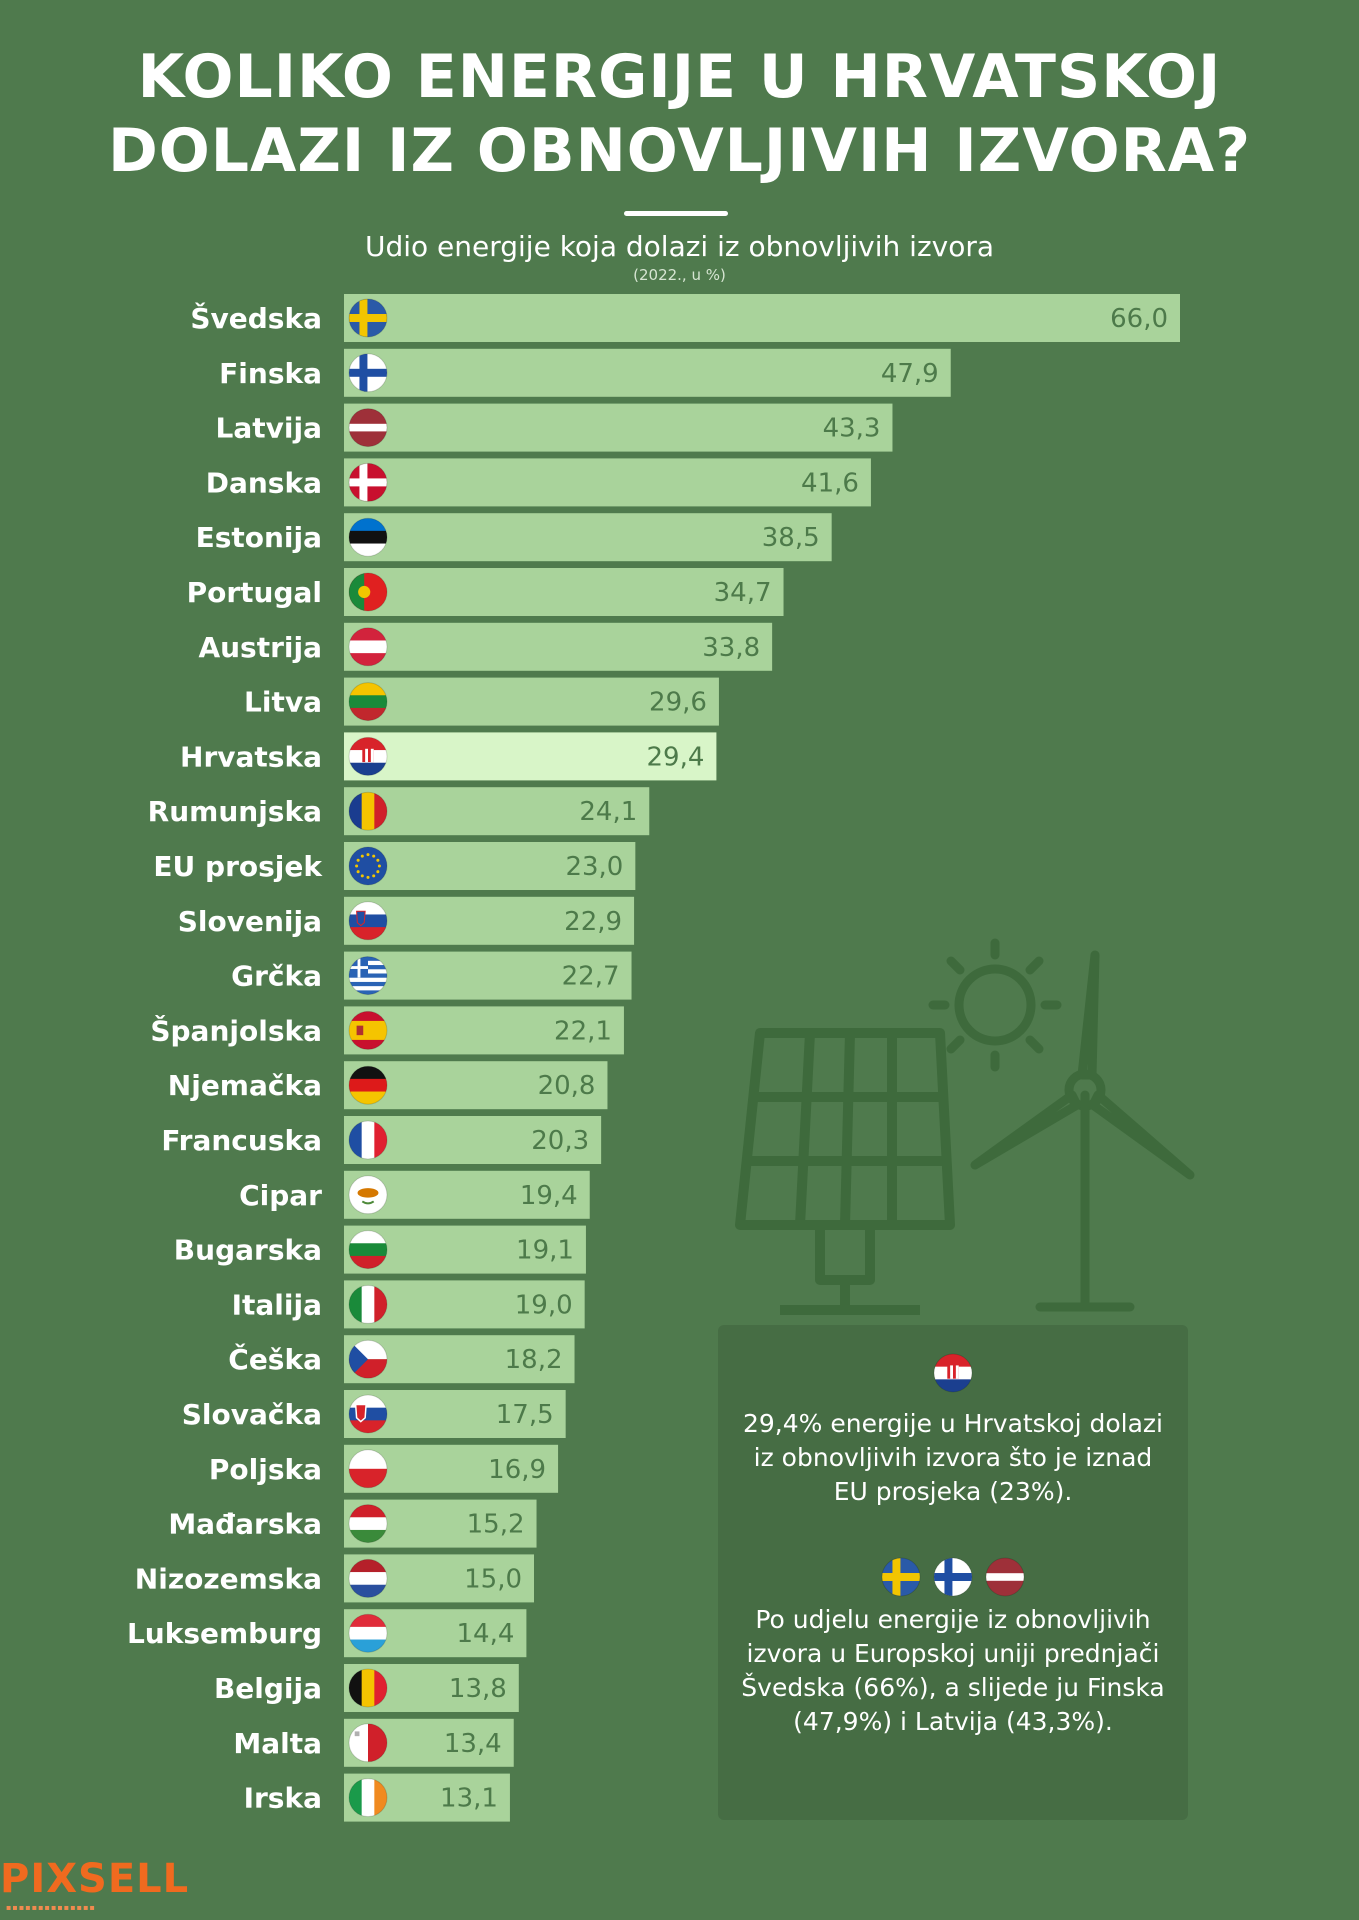  I want to click on bar-row: Francuska 20,3, so click(381, 1140).